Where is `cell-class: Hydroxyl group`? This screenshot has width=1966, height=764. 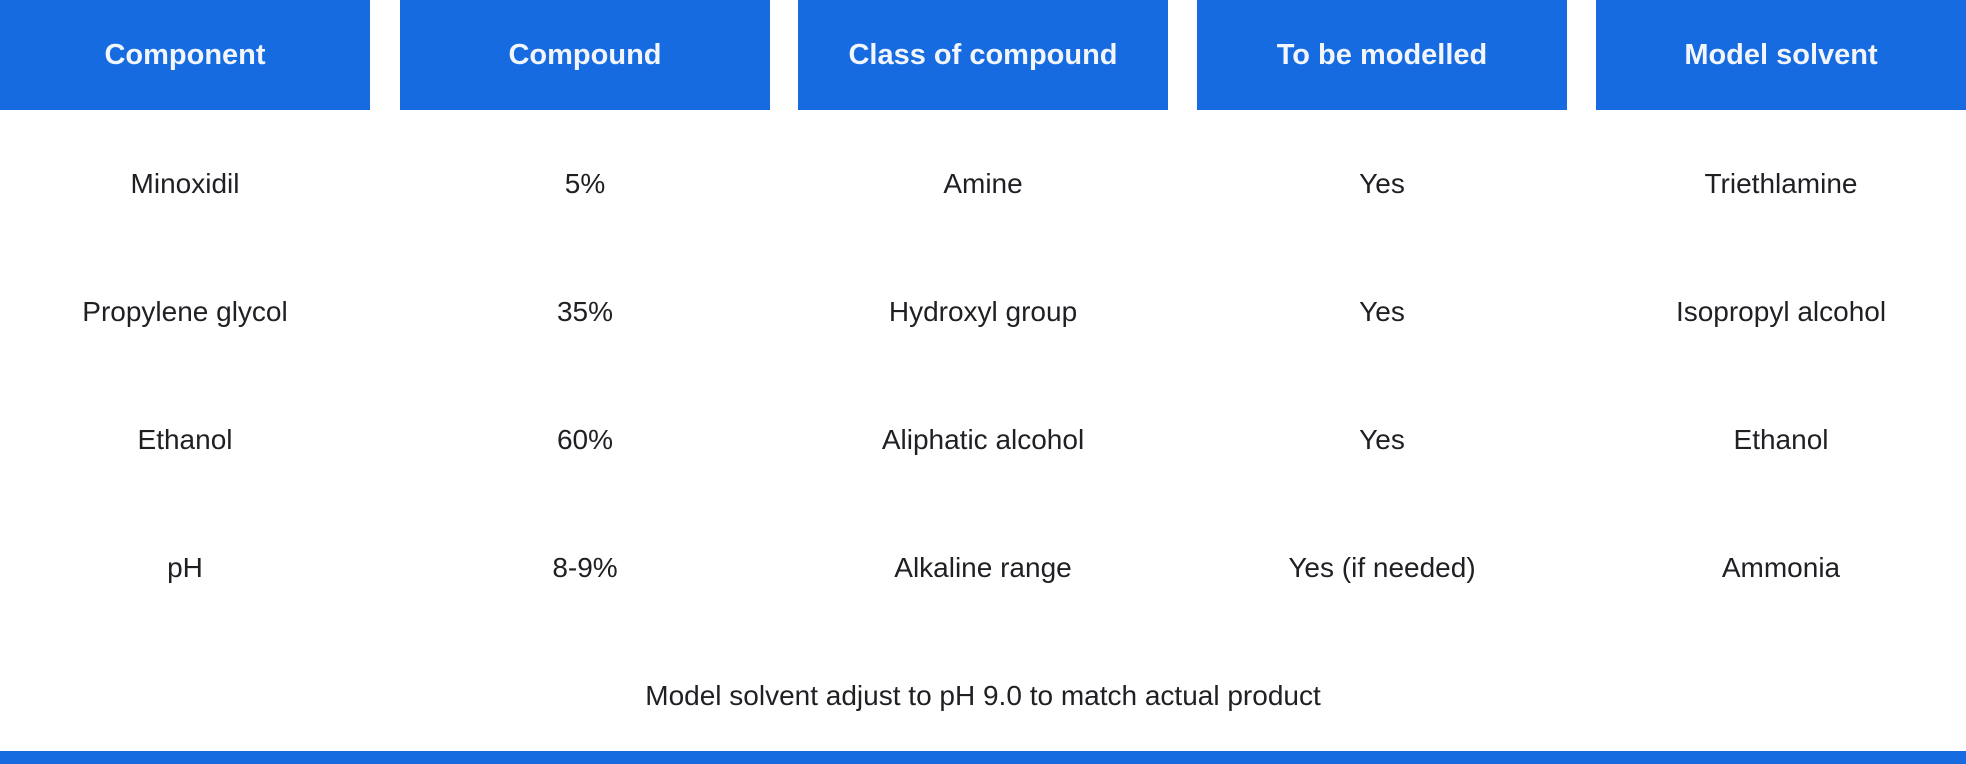
cell-class: Hydroxyl group is located at coordinates (983, 311).